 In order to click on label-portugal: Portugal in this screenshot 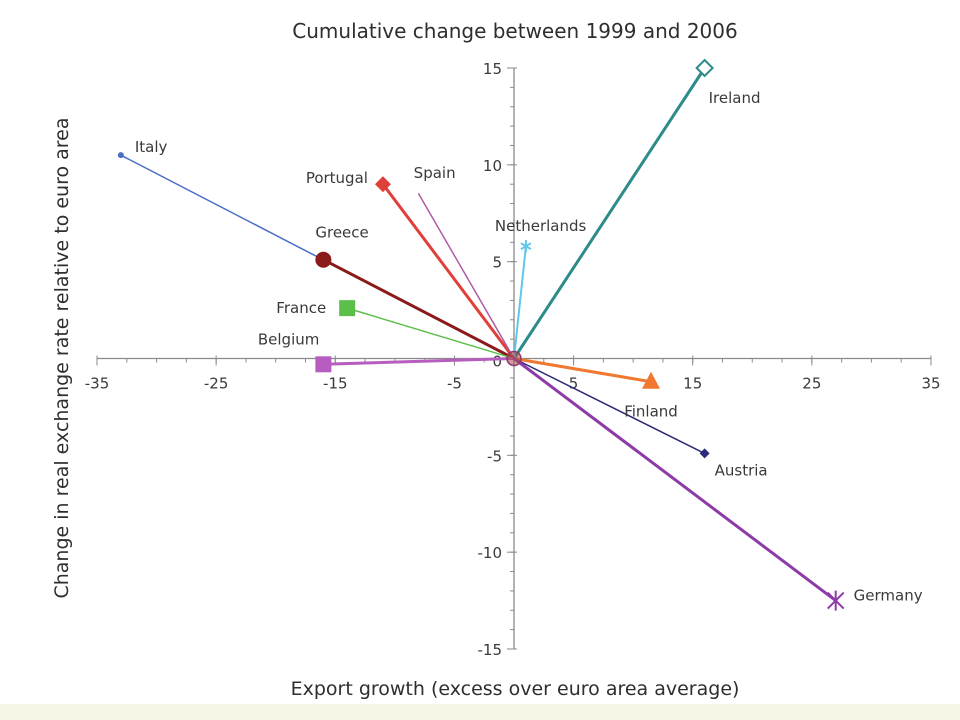, I will do `click(337, 178)`.